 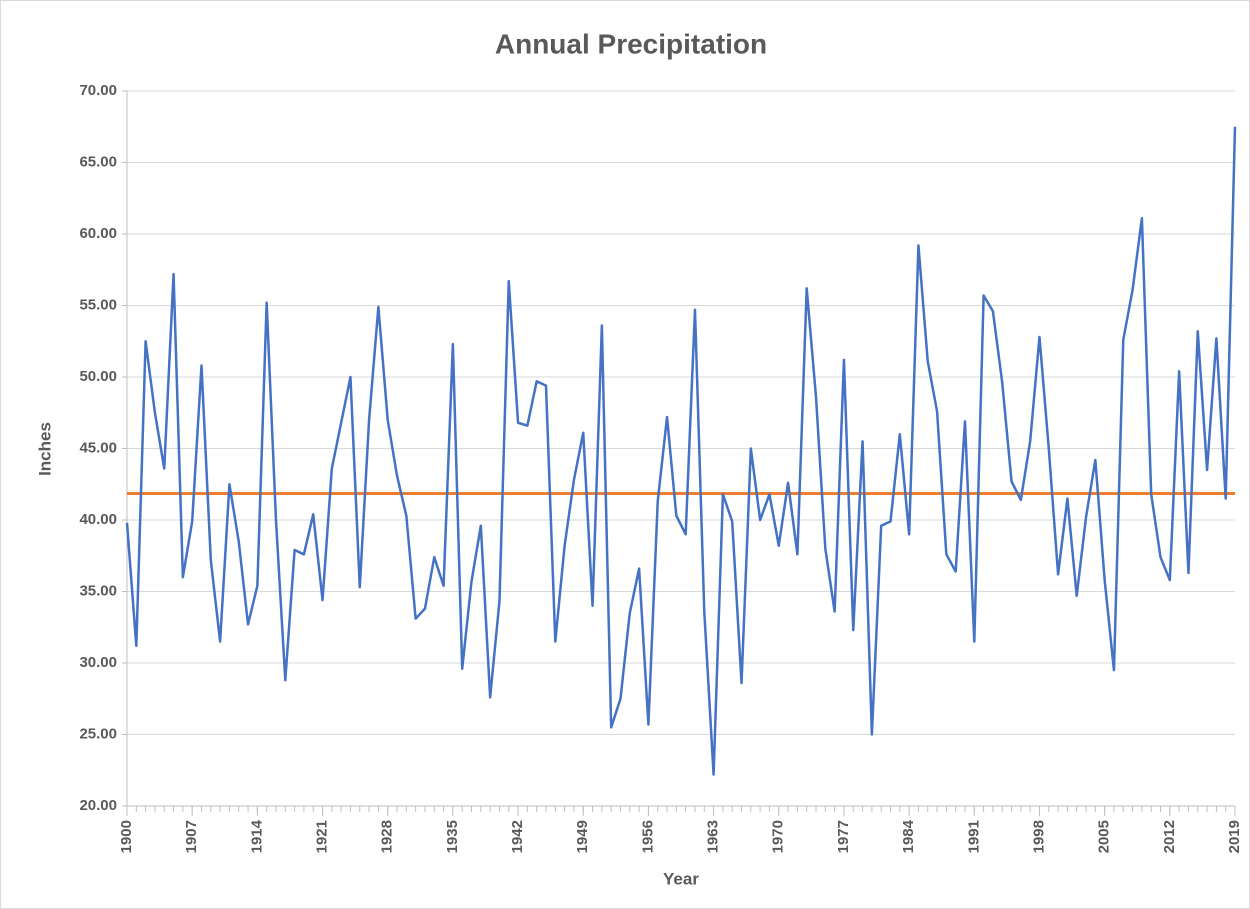 What do you see at coordinates (191, 836) in the screenshot?
I see `x-tick-label: 1907` at bounding box center [191, 836].